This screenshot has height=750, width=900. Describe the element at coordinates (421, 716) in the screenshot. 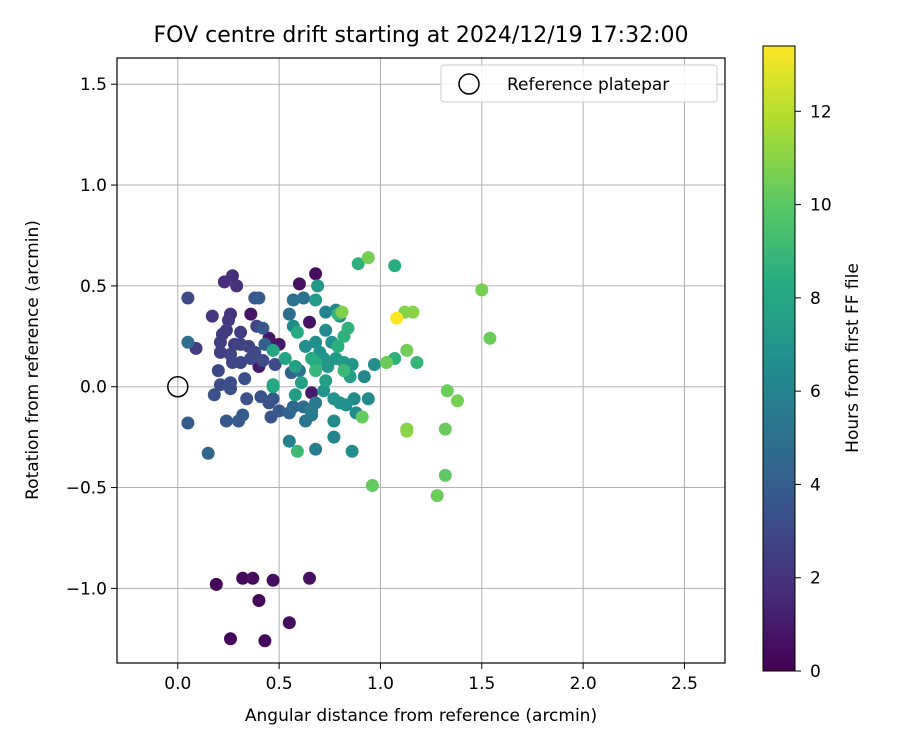

I see `x-axis-label: Angular distance from reference (arcmin)` at that location.